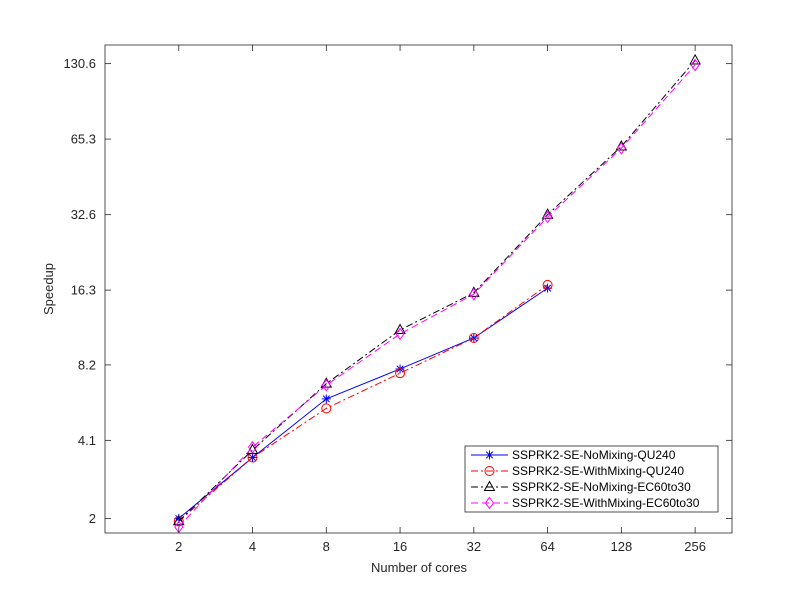 The image size is (810, 600). What do you see at coordinates (83, 139) in the screenshot?
I see `y-tick-label: 65.3` at bounding box center [83, 139].